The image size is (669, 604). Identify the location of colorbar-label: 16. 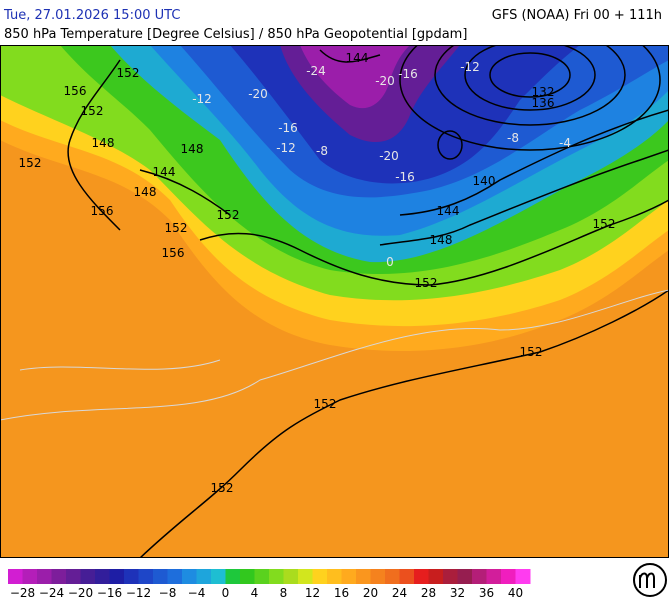
(341, 593).